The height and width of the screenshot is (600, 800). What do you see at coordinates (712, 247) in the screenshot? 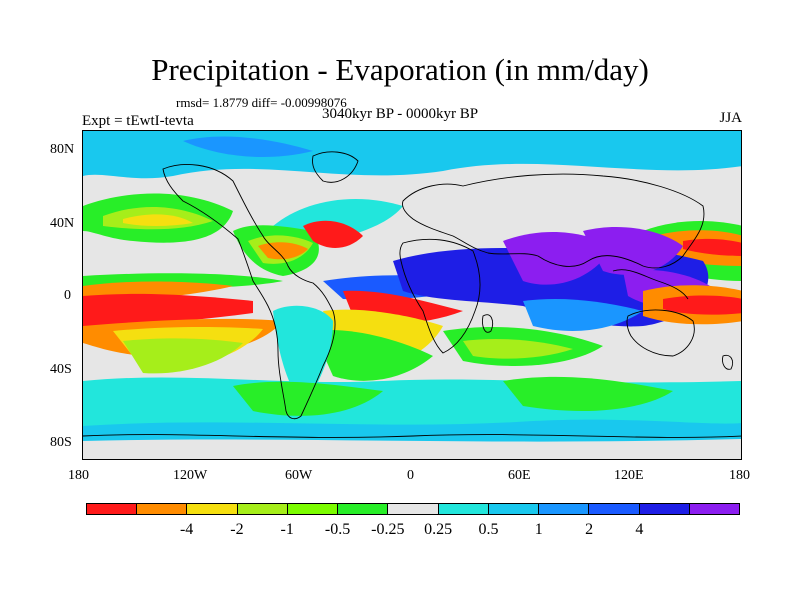
I see `nw-pacific-red` at bounding box center [712, 247].